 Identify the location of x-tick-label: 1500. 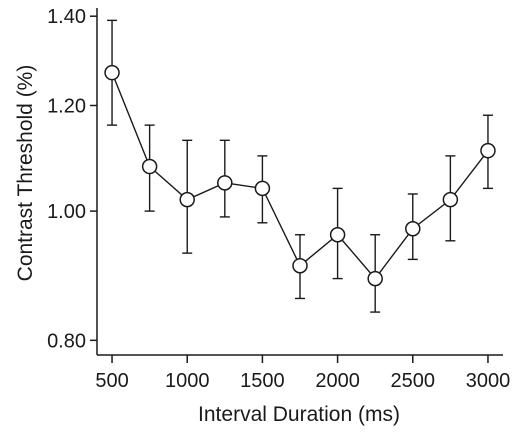
(262, 381).